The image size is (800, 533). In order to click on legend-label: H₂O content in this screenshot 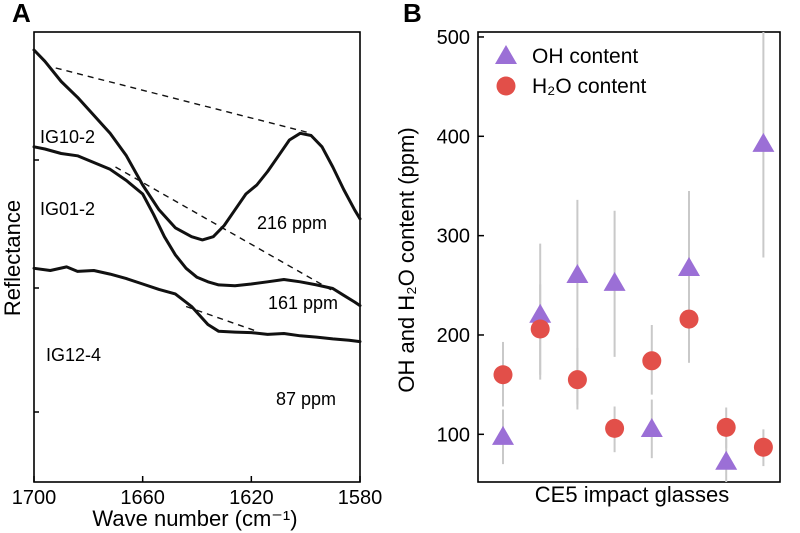, I will do `click(589, 86)`.